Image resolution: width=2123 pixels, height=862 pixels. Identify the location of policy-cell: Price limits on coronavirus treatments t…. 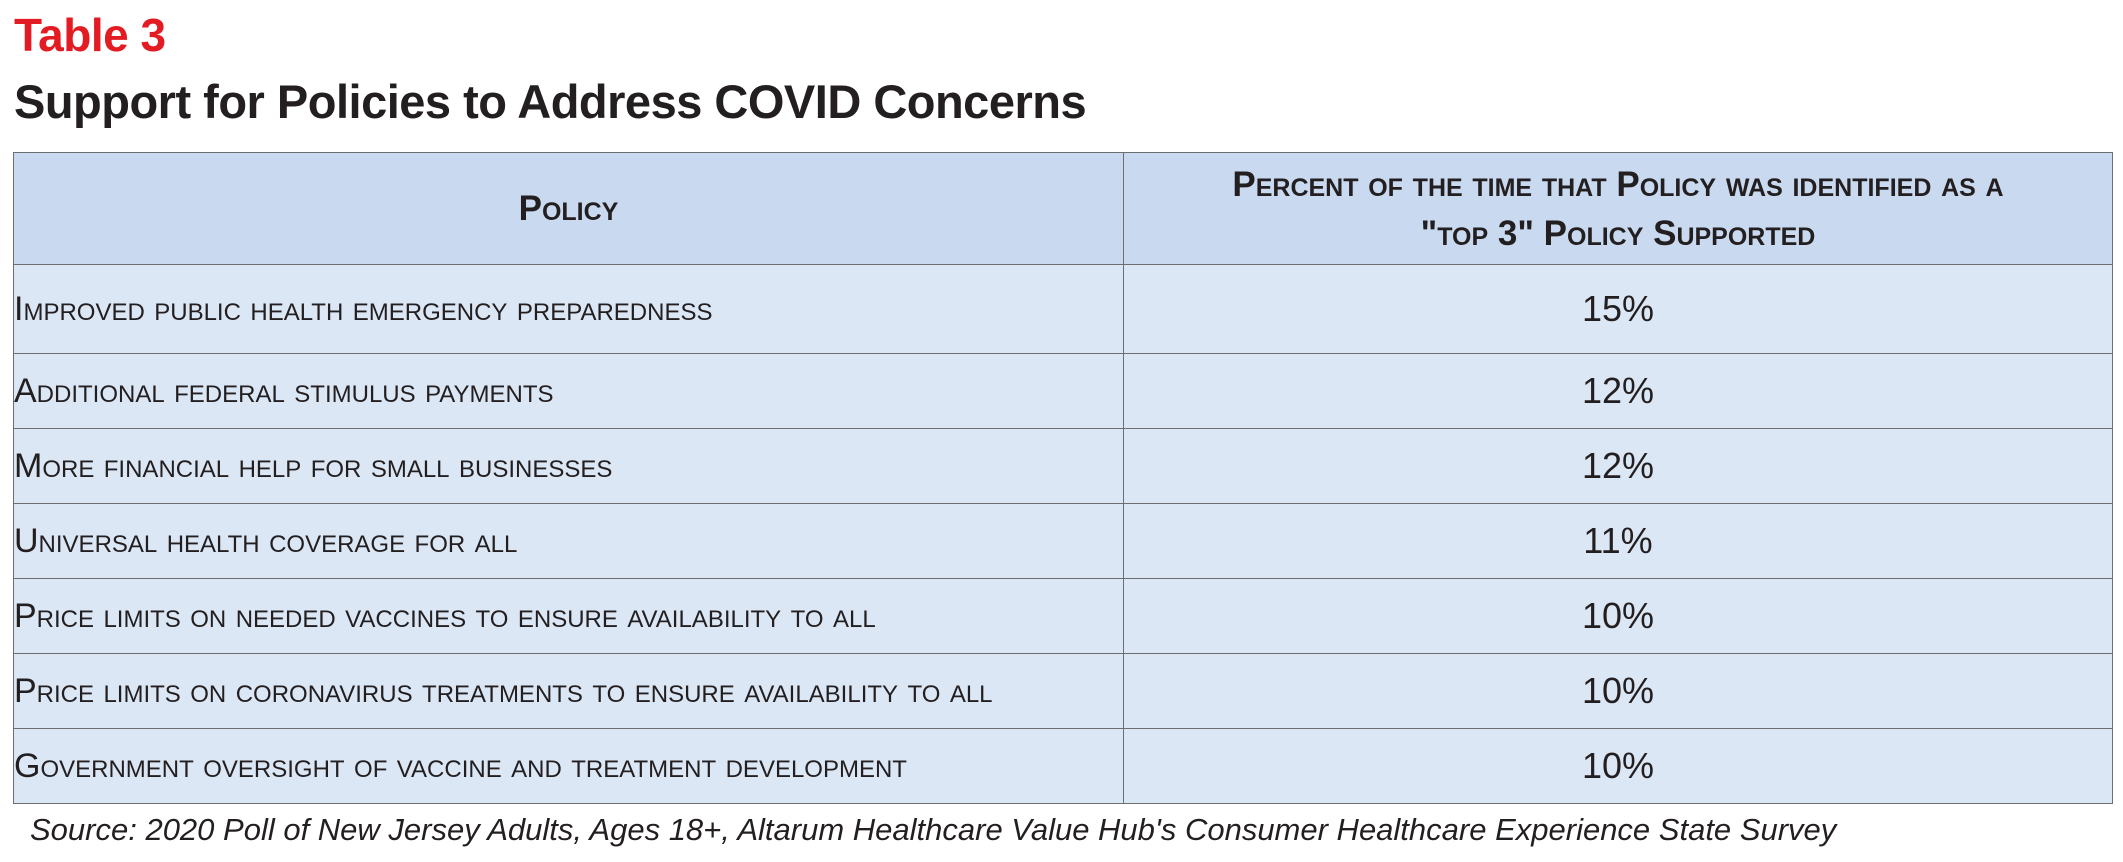
(568, 691).